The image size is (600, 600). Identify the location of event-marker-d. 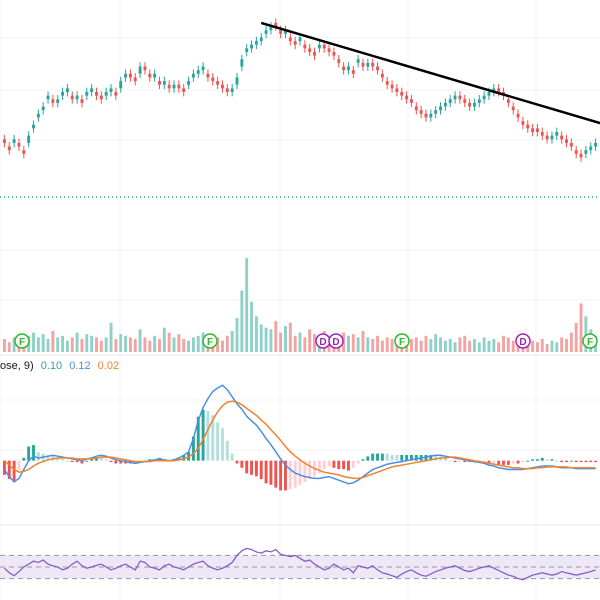
(523, 341).